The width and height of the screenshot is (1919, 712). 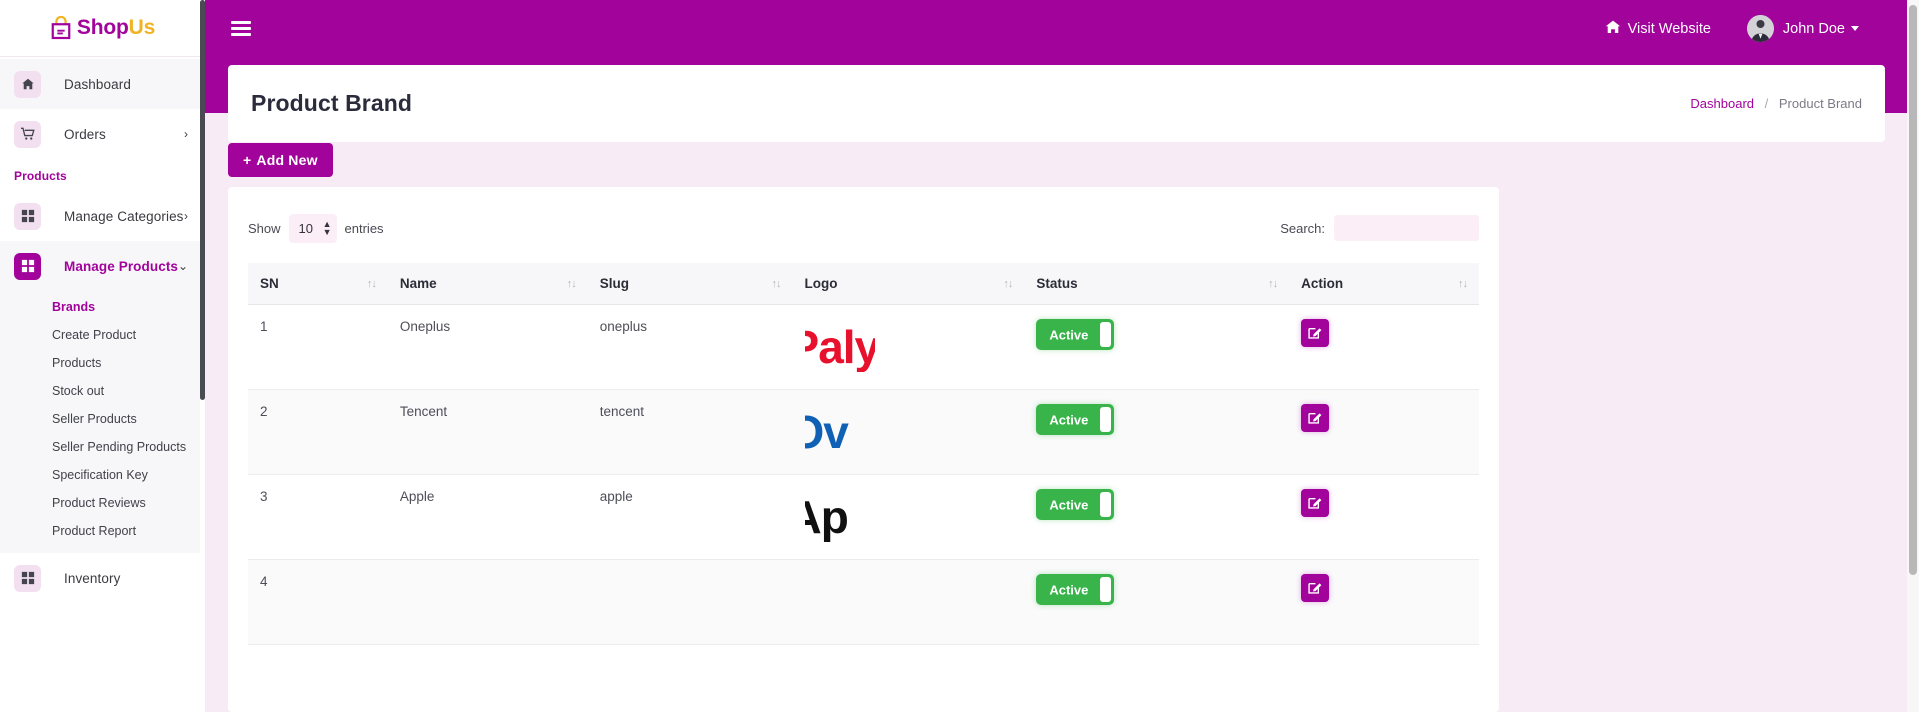 I want to click on cell-slug, so click(x=690, y=602).